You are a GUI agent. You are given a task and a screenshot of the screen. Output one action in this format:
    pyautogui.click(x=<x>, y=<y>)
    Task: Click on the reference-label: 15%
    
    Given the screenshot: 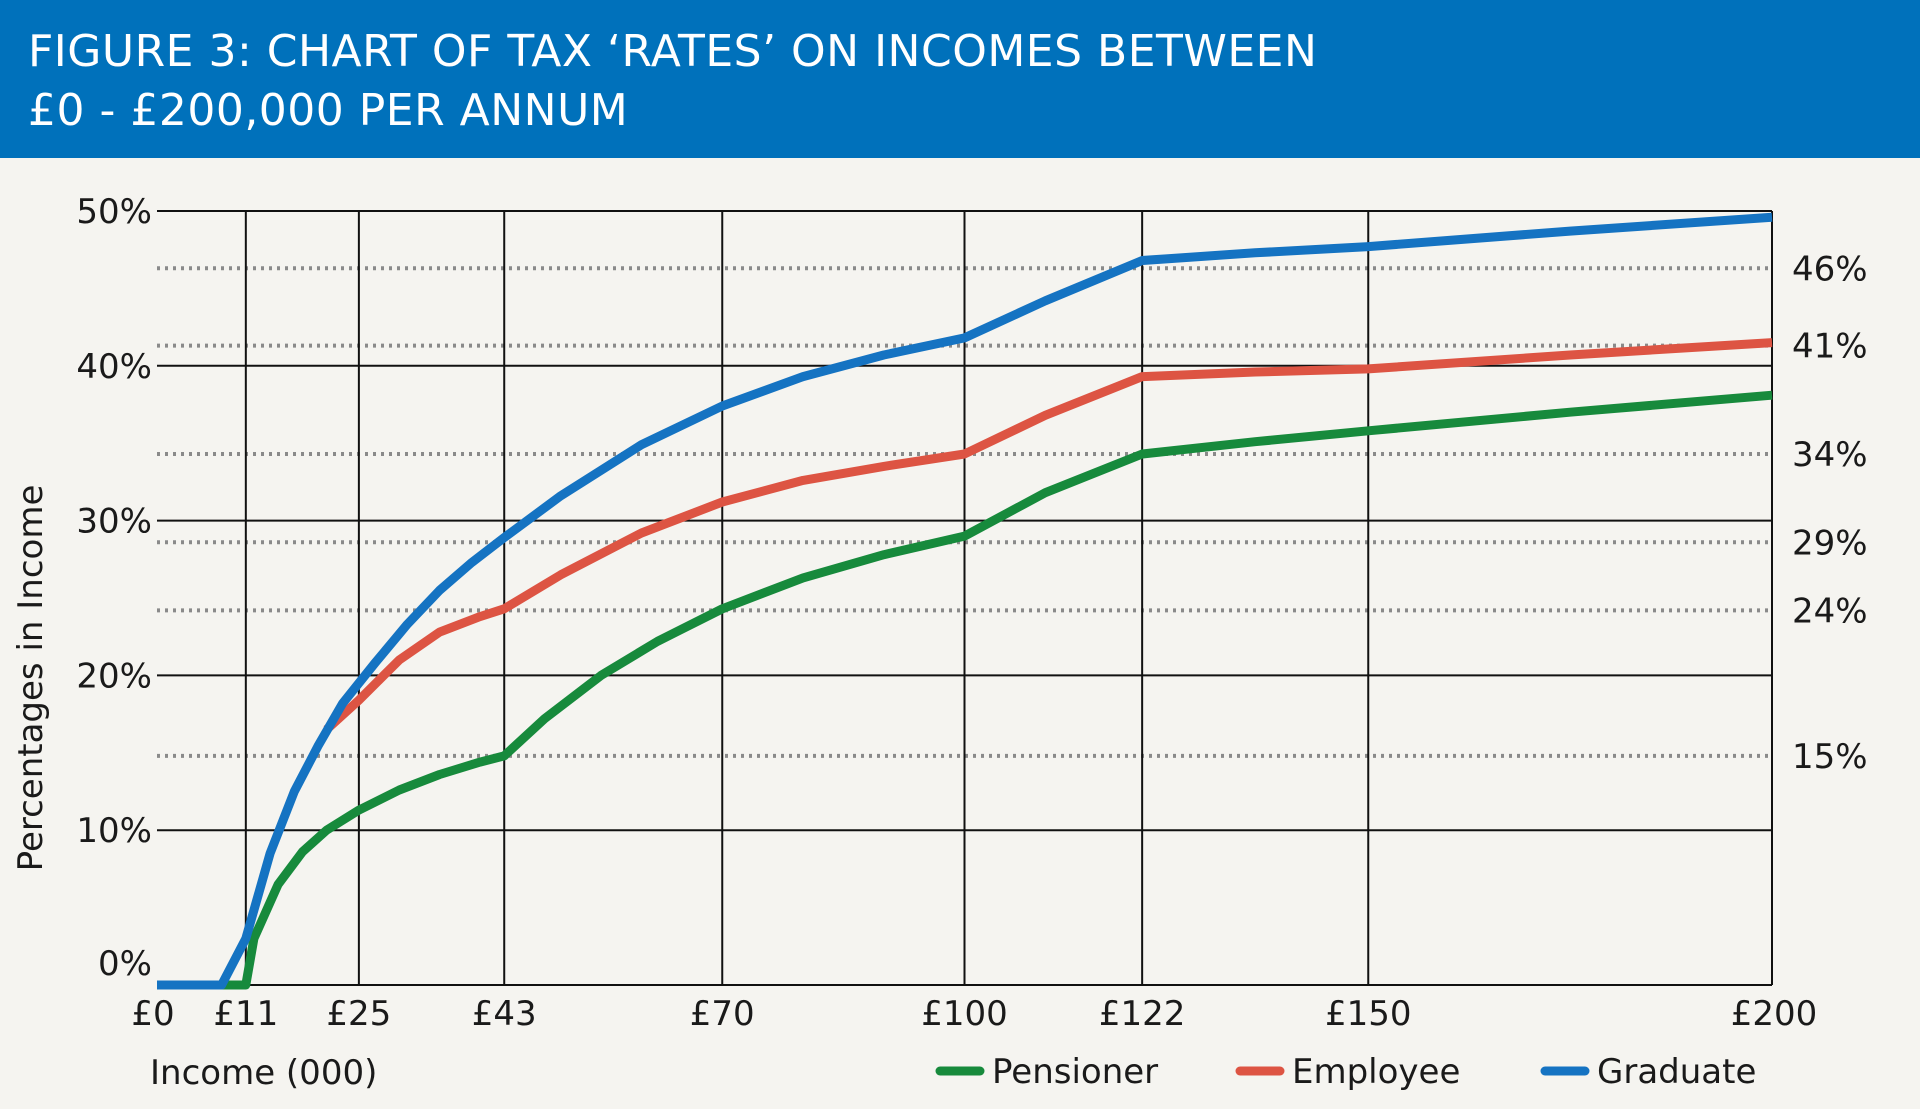 What is the action you would take?
    pyautogui.click(x=1830, y=757)
    